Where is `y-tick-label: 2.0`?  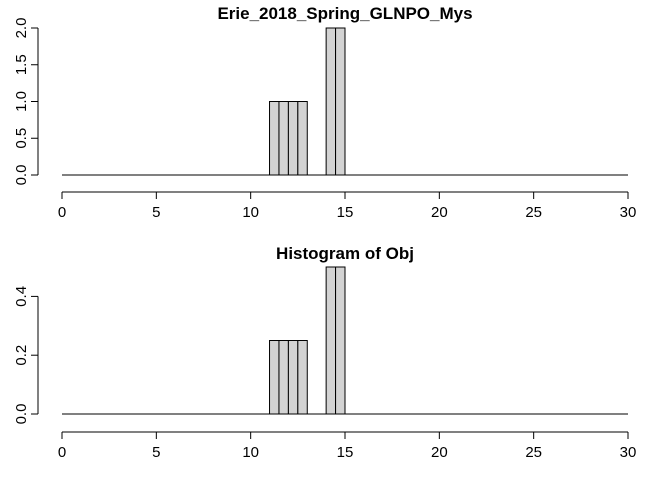
y-tick-label: 2.0 is located at coordinates (21, 28).